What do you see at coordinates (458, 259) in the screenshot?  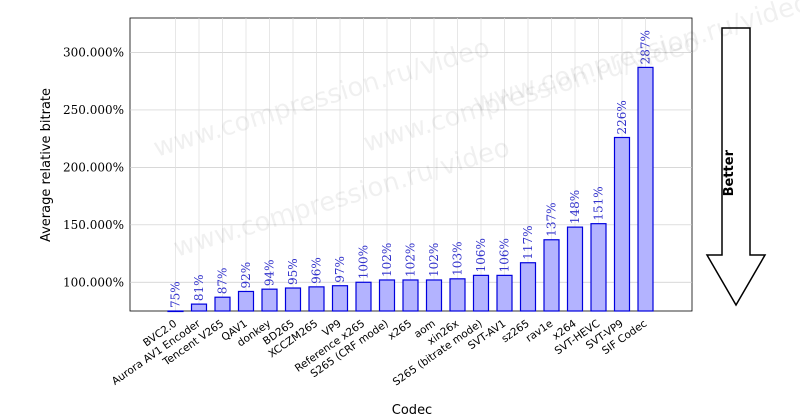 I see `data-label: 103%` at bounding box center [458, 259].